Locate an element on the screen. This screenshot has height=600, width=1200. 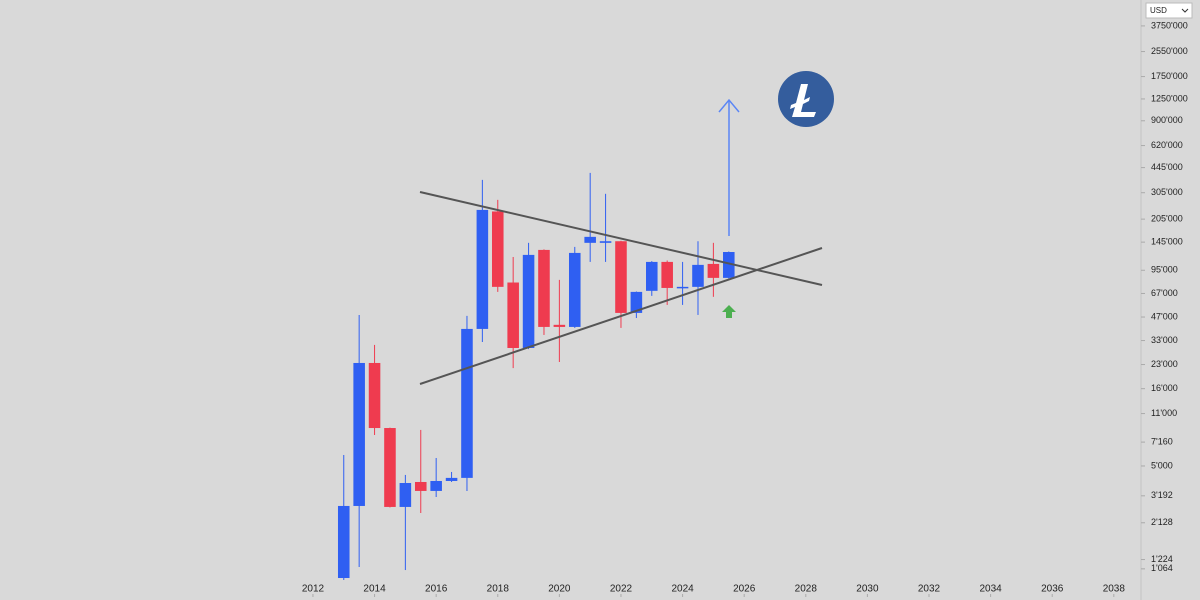
y-tick-label: 205'000 is located at coordinates (1167, 219).